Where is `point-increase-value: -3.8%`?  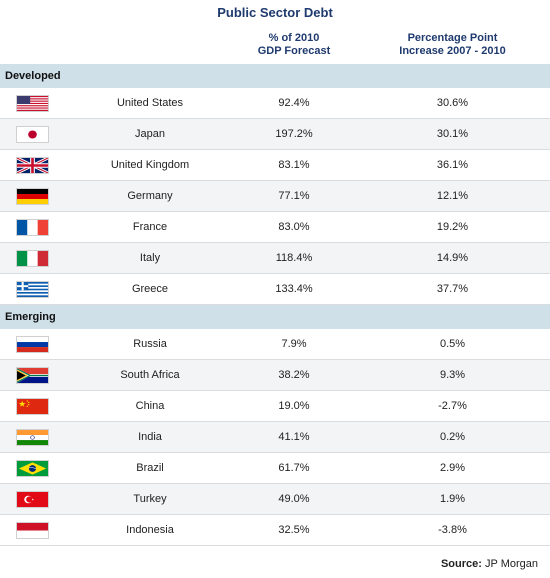 point-increase-value: -3.8% is located at coordinates (452, 530).